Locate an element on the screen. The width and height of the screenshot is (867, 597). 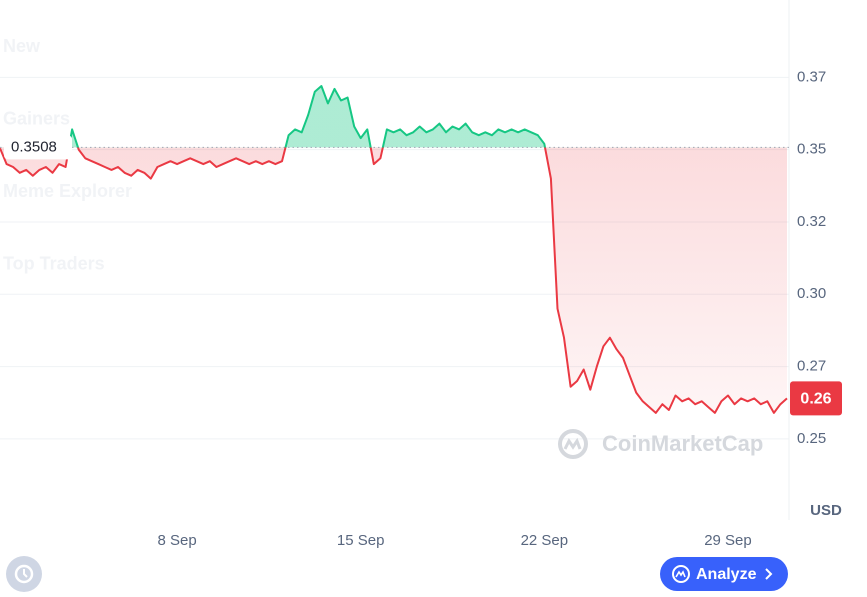
baseline-label-bg is located at coordinates (38, 147).